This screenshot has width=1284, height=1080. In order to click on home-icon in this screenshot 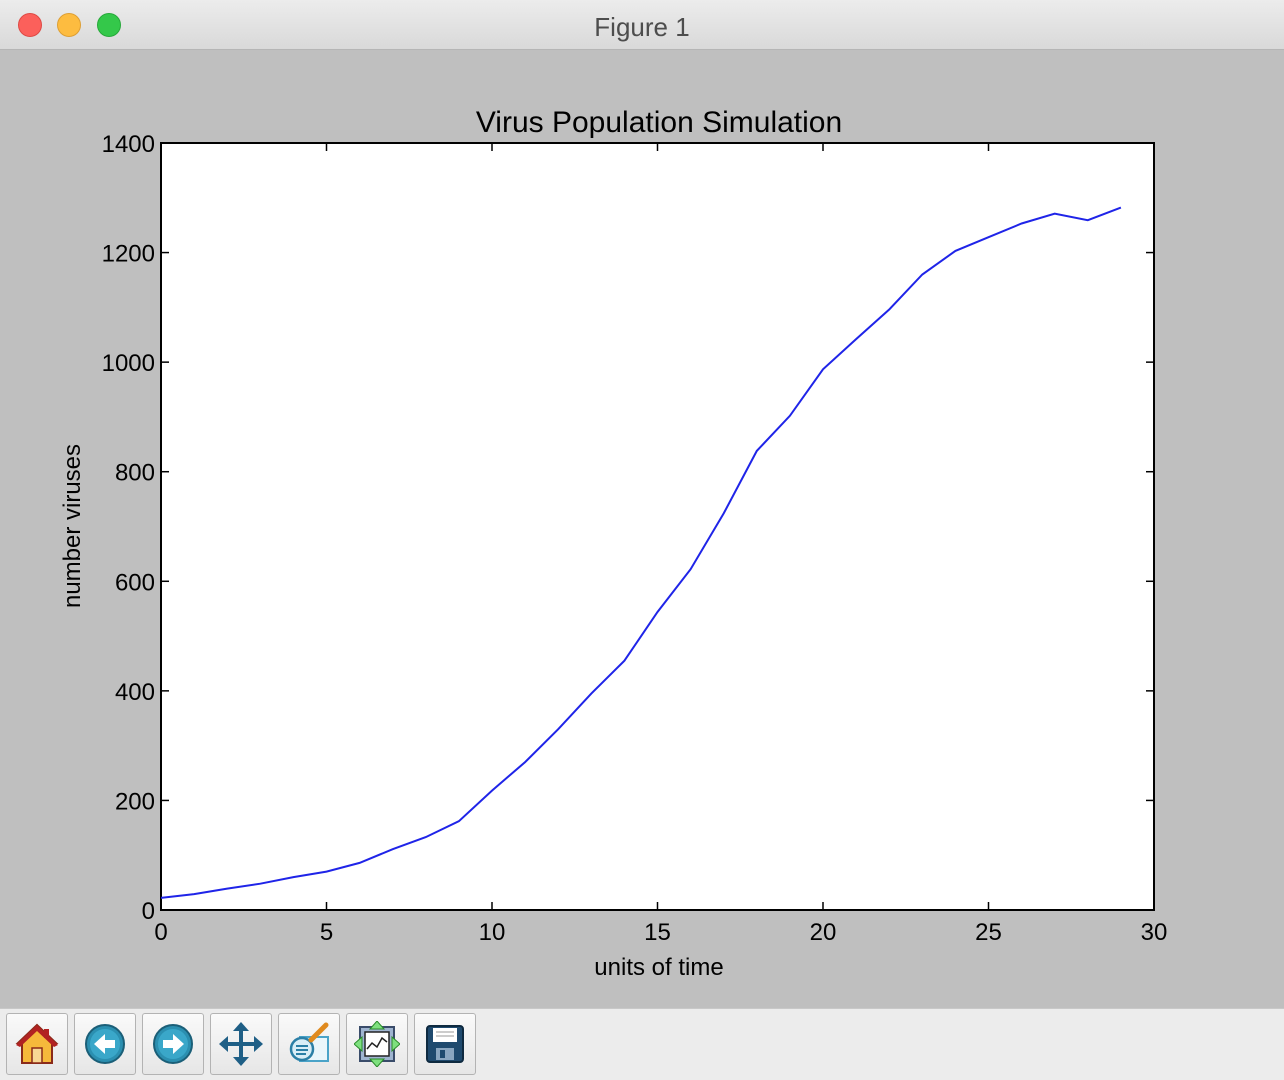, I will do `click(37, 1043)`.